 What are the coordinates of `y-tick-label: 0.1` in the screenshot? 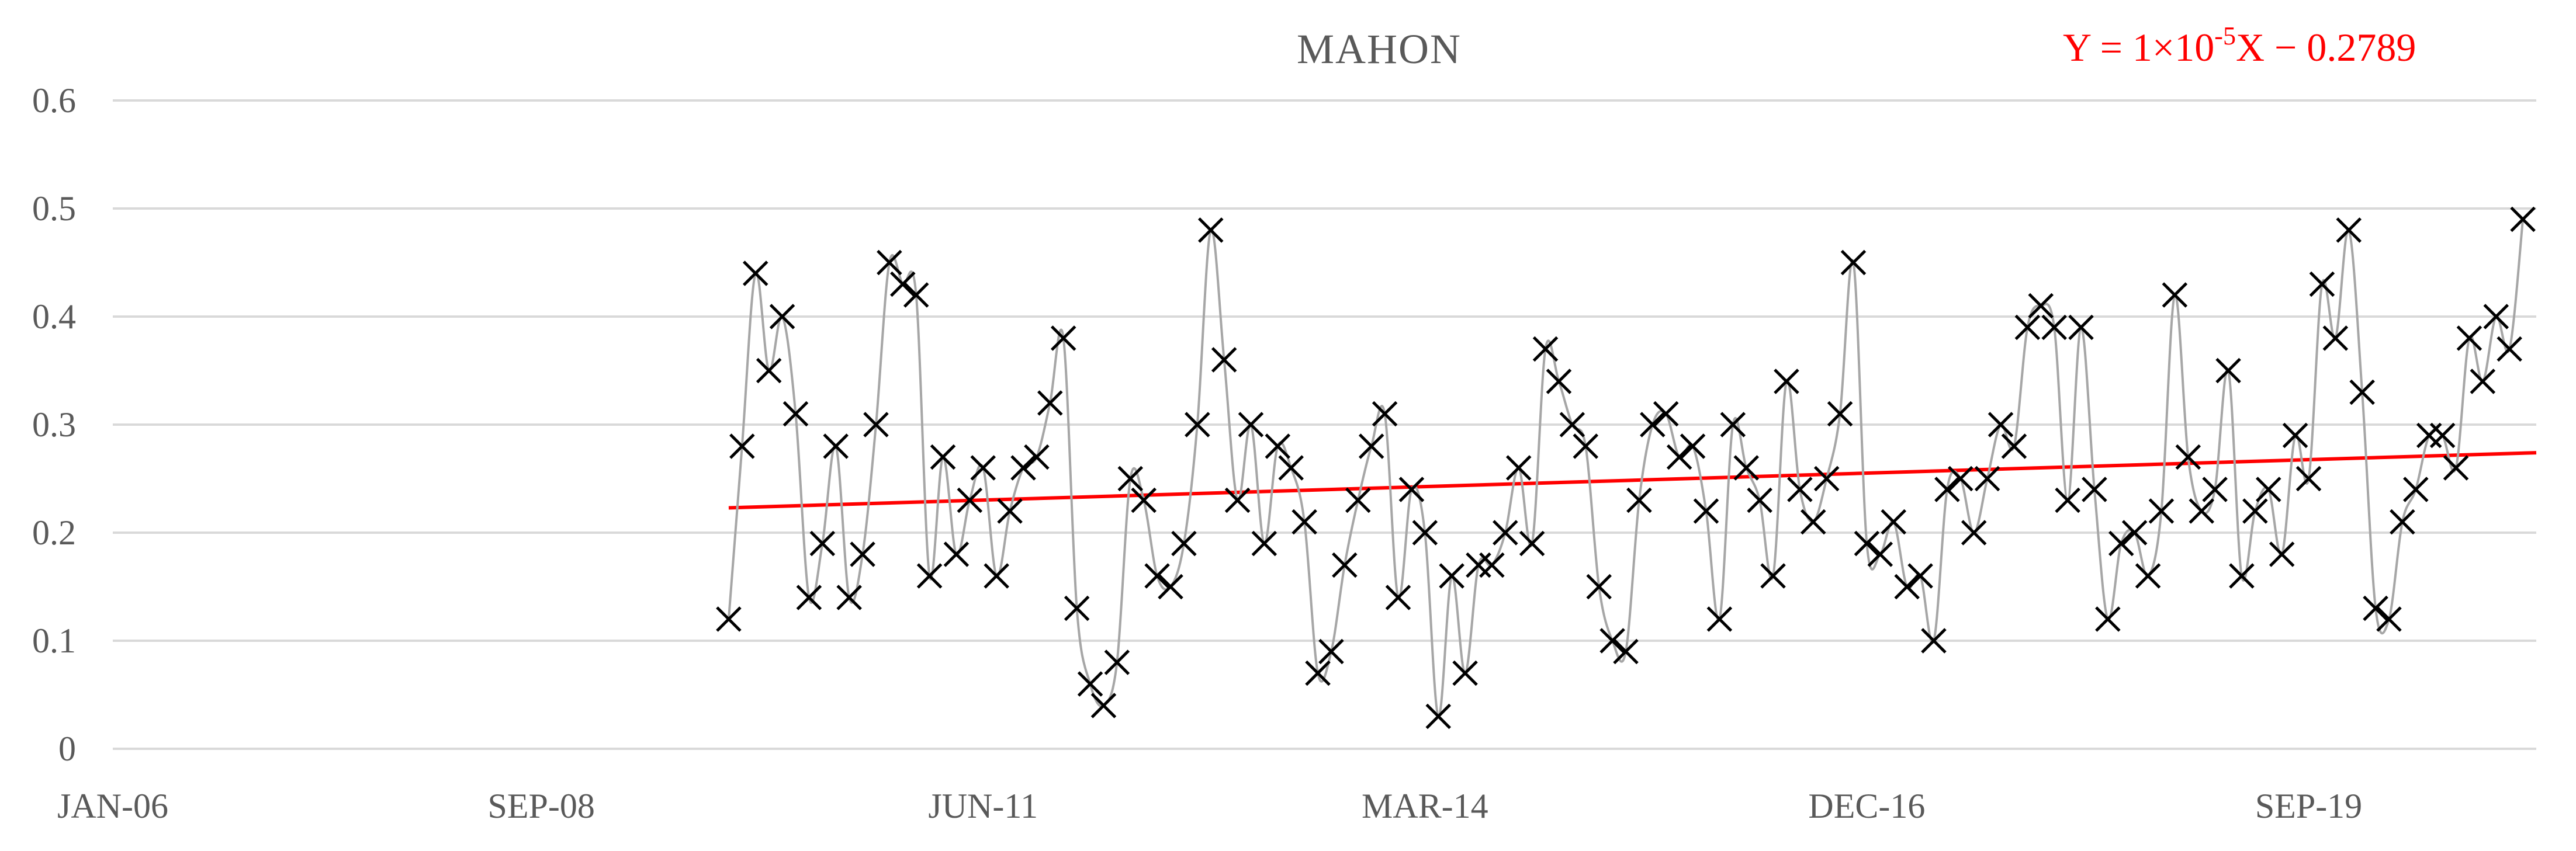 It's located at (54, 640).